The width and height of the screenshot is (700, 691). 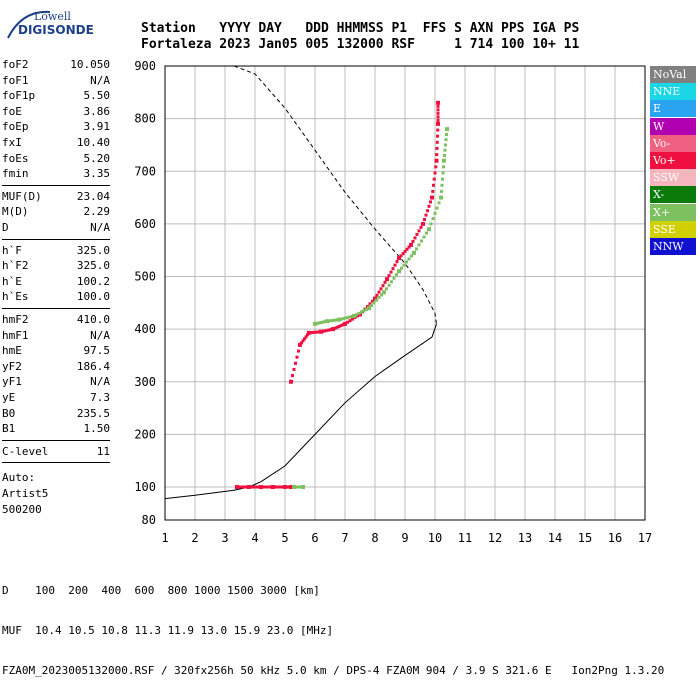 I want to click on x-tick-label: 4, so click(x=254, y=538).